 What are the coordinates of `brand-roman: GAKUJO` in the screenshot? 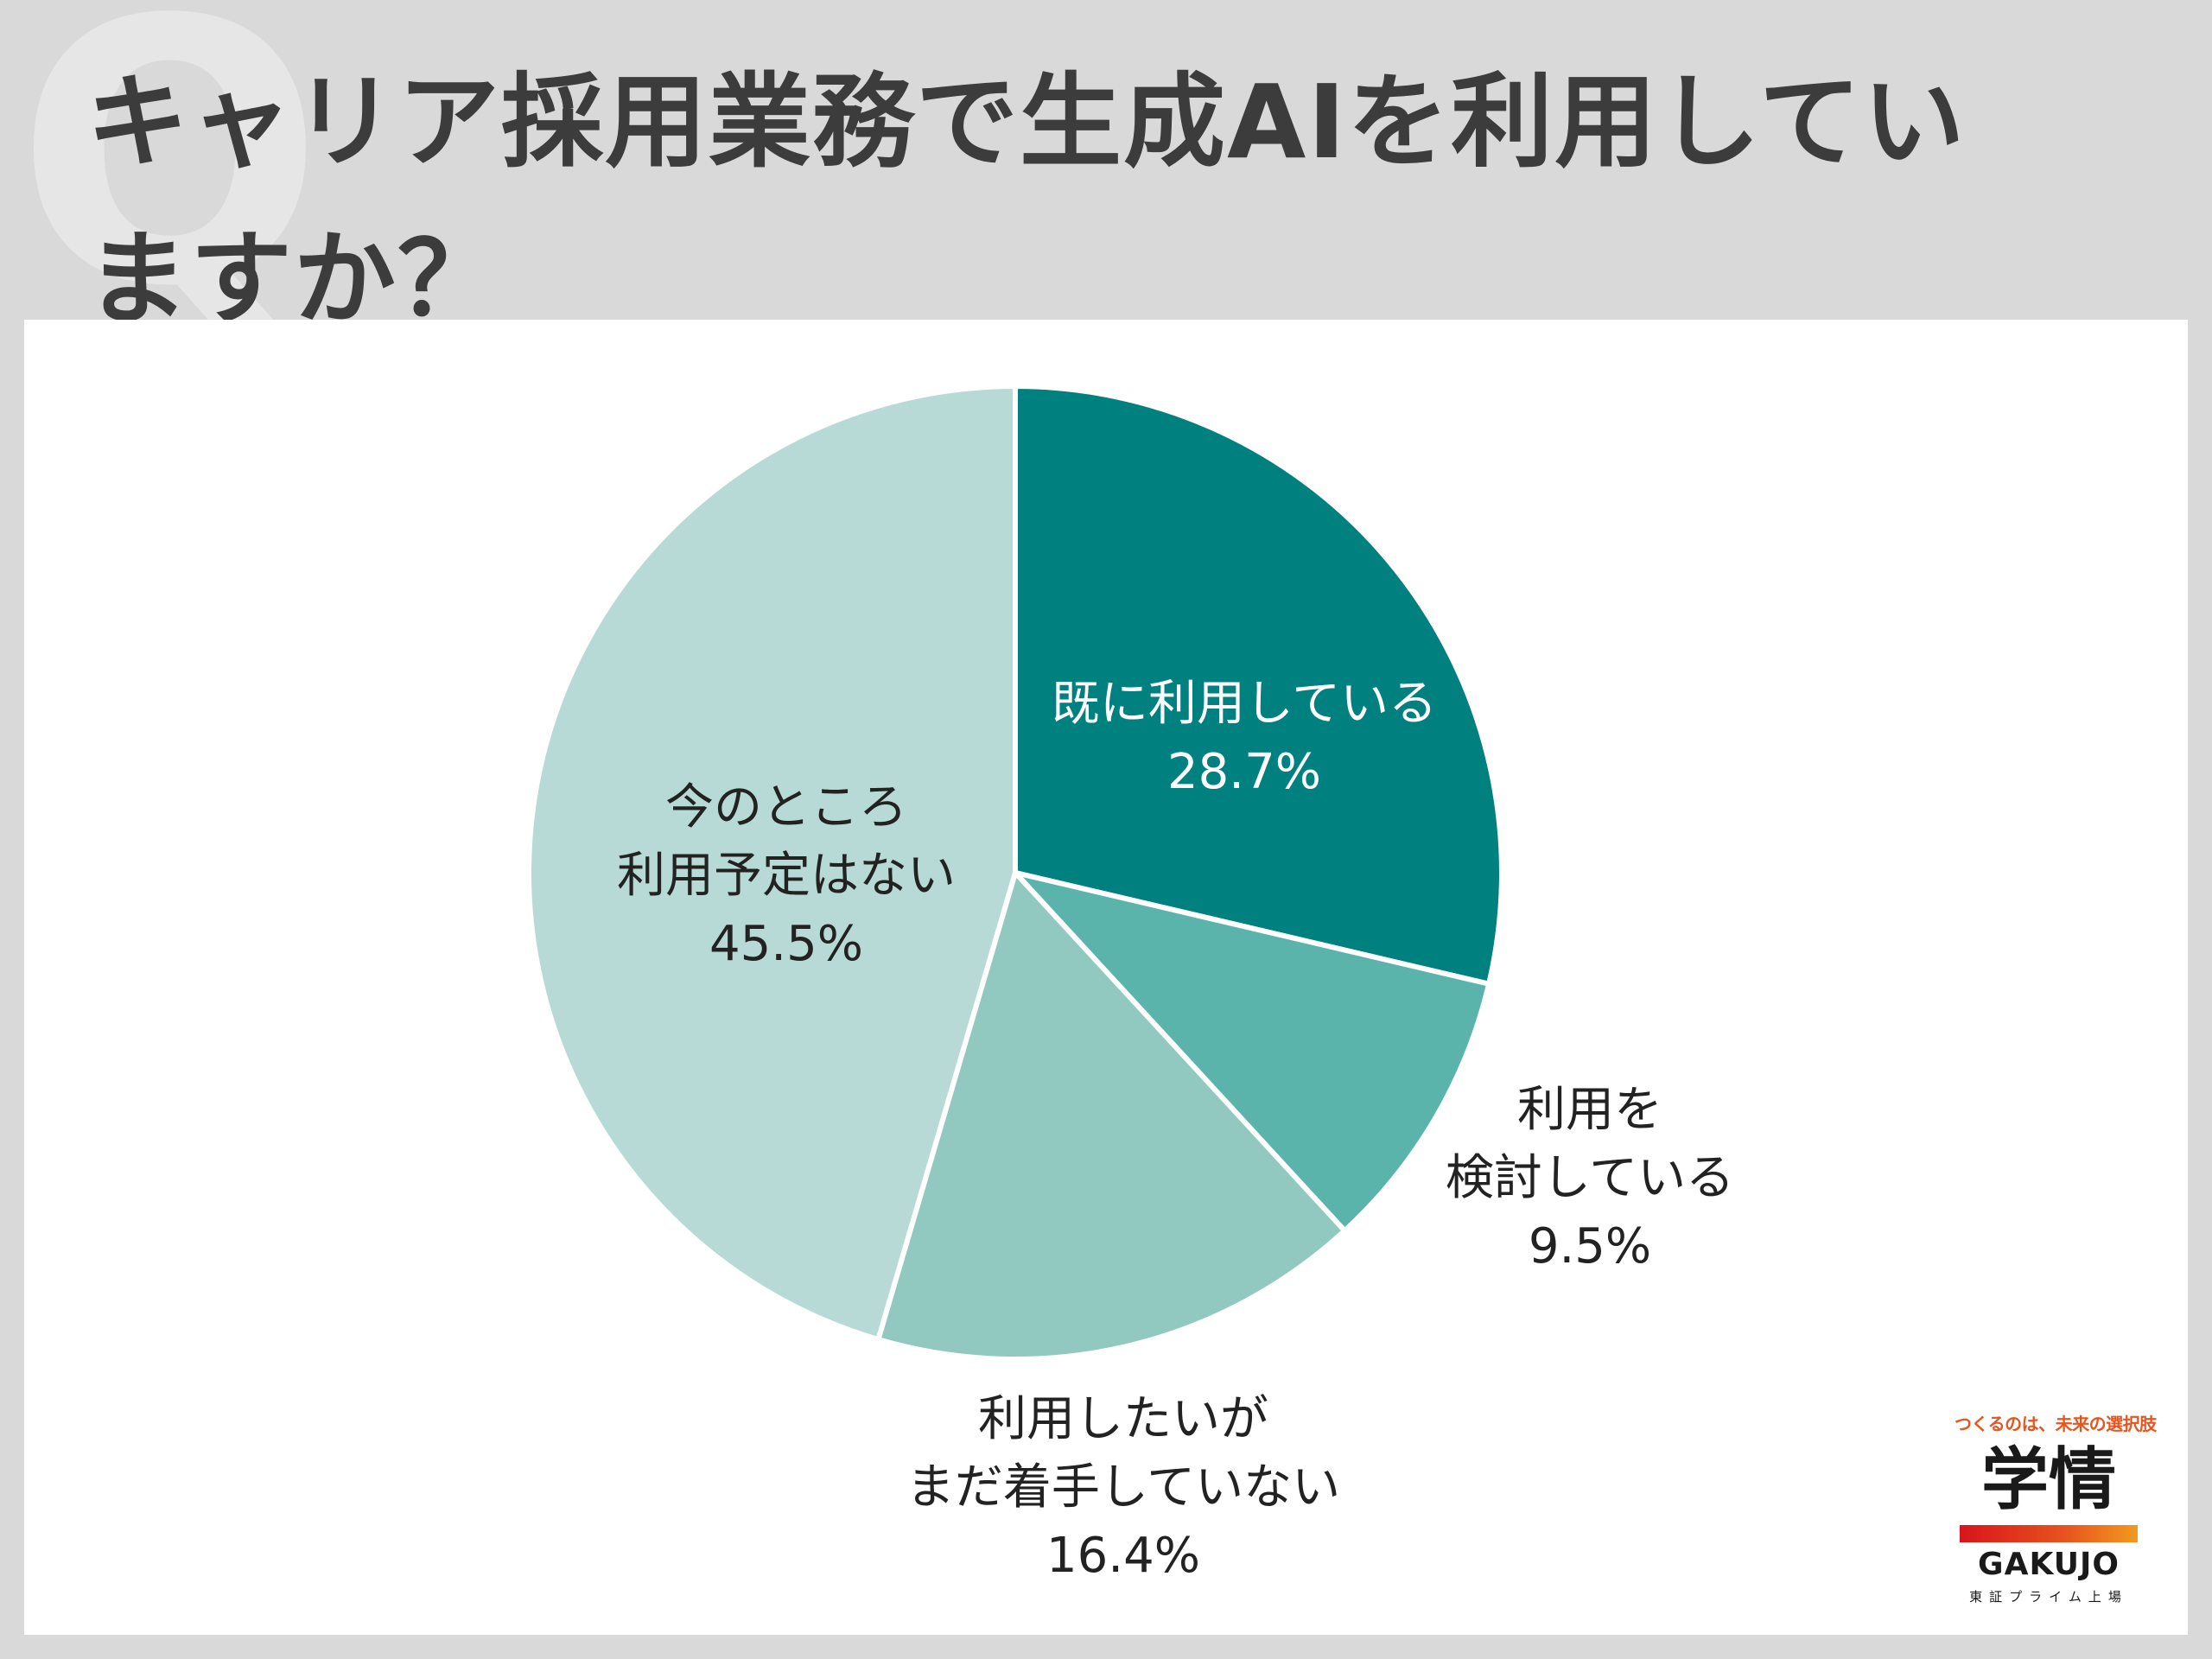 It's located at (2049, 1564).